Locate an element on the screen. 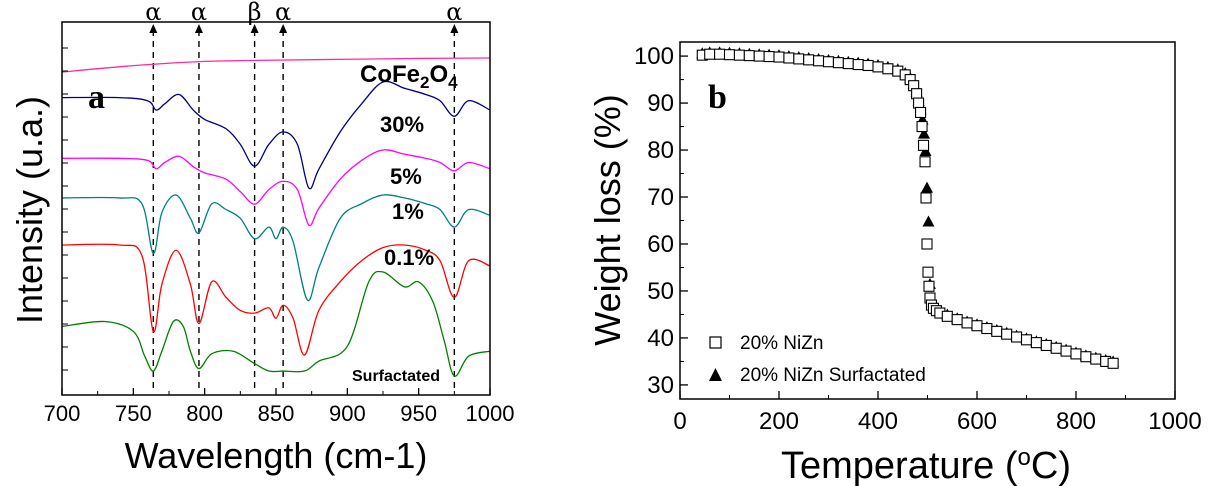 The image size is (1218, 486). series-label-part: 4 is located at coordinates (453, 82).